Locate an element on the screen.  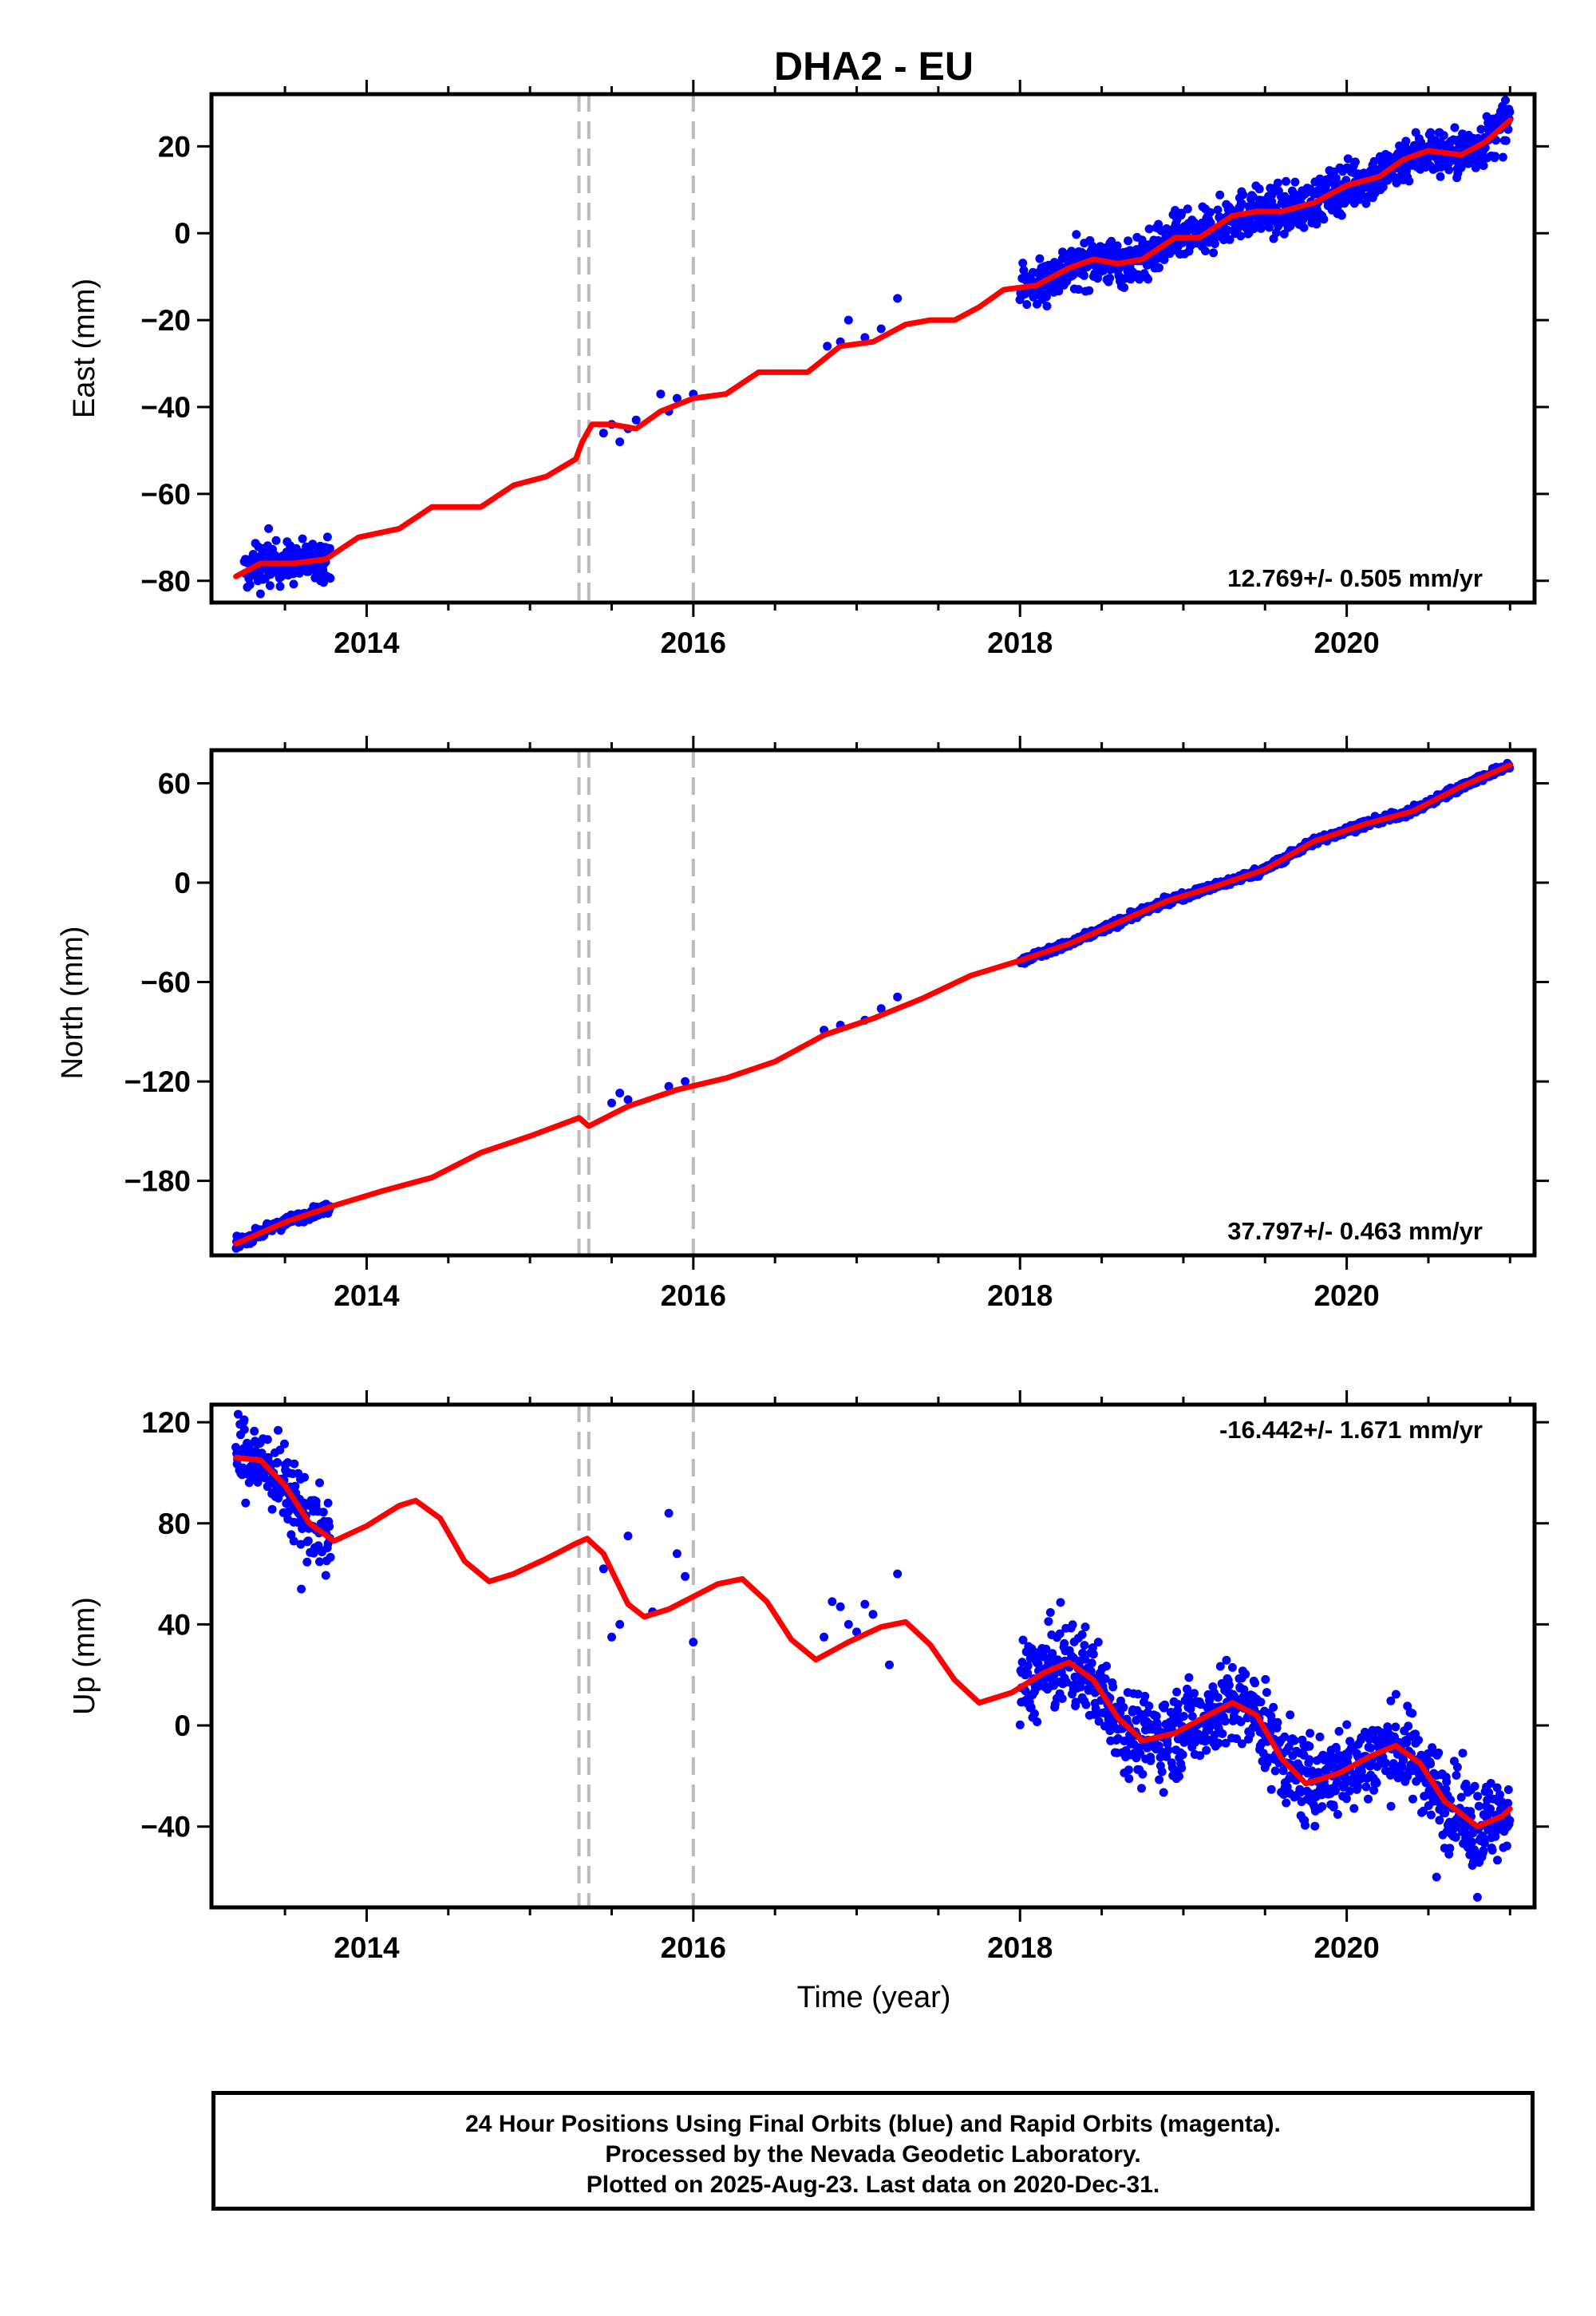
y-tick-label: 40 is located at coordinates (174, 1624).